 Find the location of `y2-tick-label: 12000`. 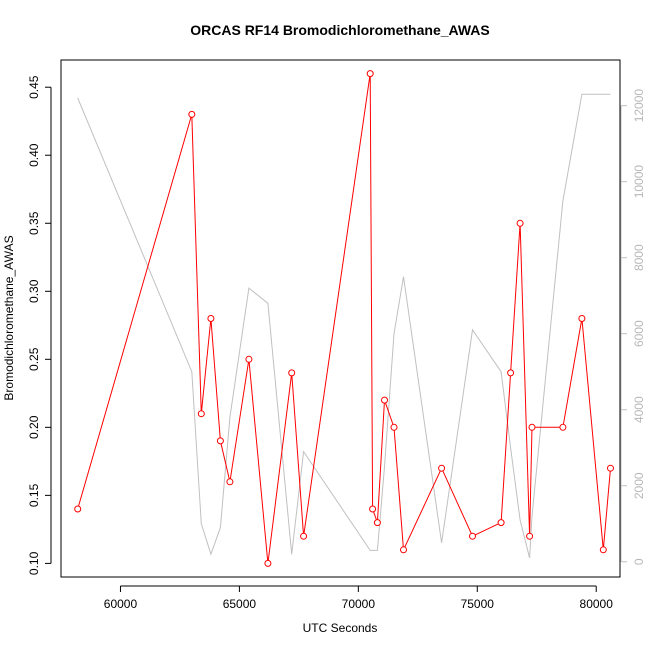

y2-tick-label: 12000 is located at coordinates (639, 106).